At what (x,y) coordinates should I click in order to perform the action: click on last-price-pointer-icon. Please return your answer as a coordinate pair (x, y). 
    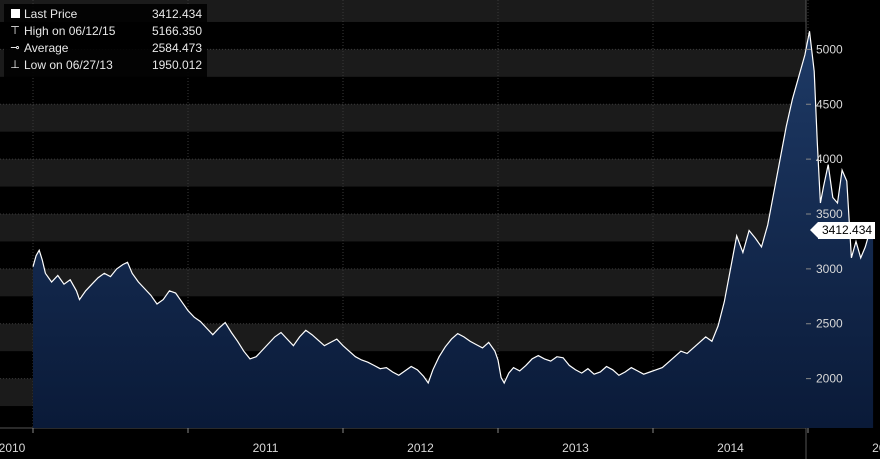
    Looking at the image, I should click on (814, 230).